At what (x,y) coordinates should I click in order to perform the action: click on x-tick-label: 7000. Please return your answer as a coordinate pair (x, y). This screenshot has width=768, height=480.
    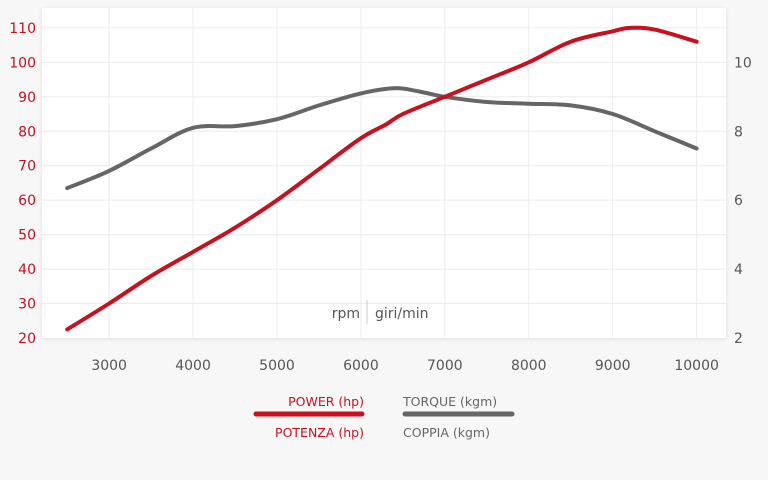
    Looking at the image, I should click on (445, 366).